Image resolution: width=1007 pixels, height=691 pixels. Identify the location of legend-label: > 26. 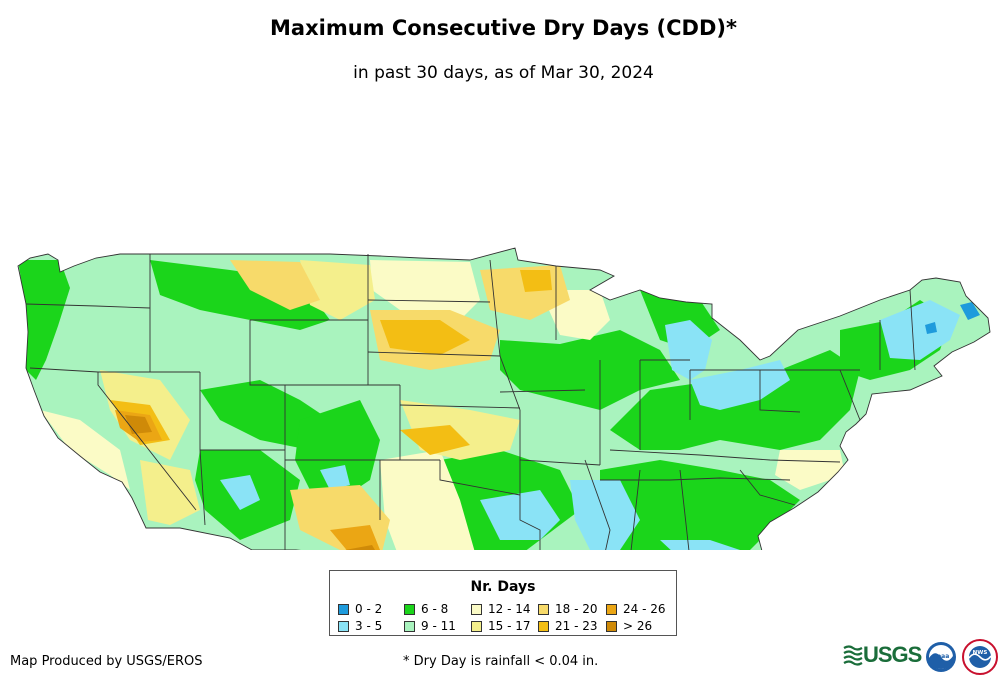
(638, 626).